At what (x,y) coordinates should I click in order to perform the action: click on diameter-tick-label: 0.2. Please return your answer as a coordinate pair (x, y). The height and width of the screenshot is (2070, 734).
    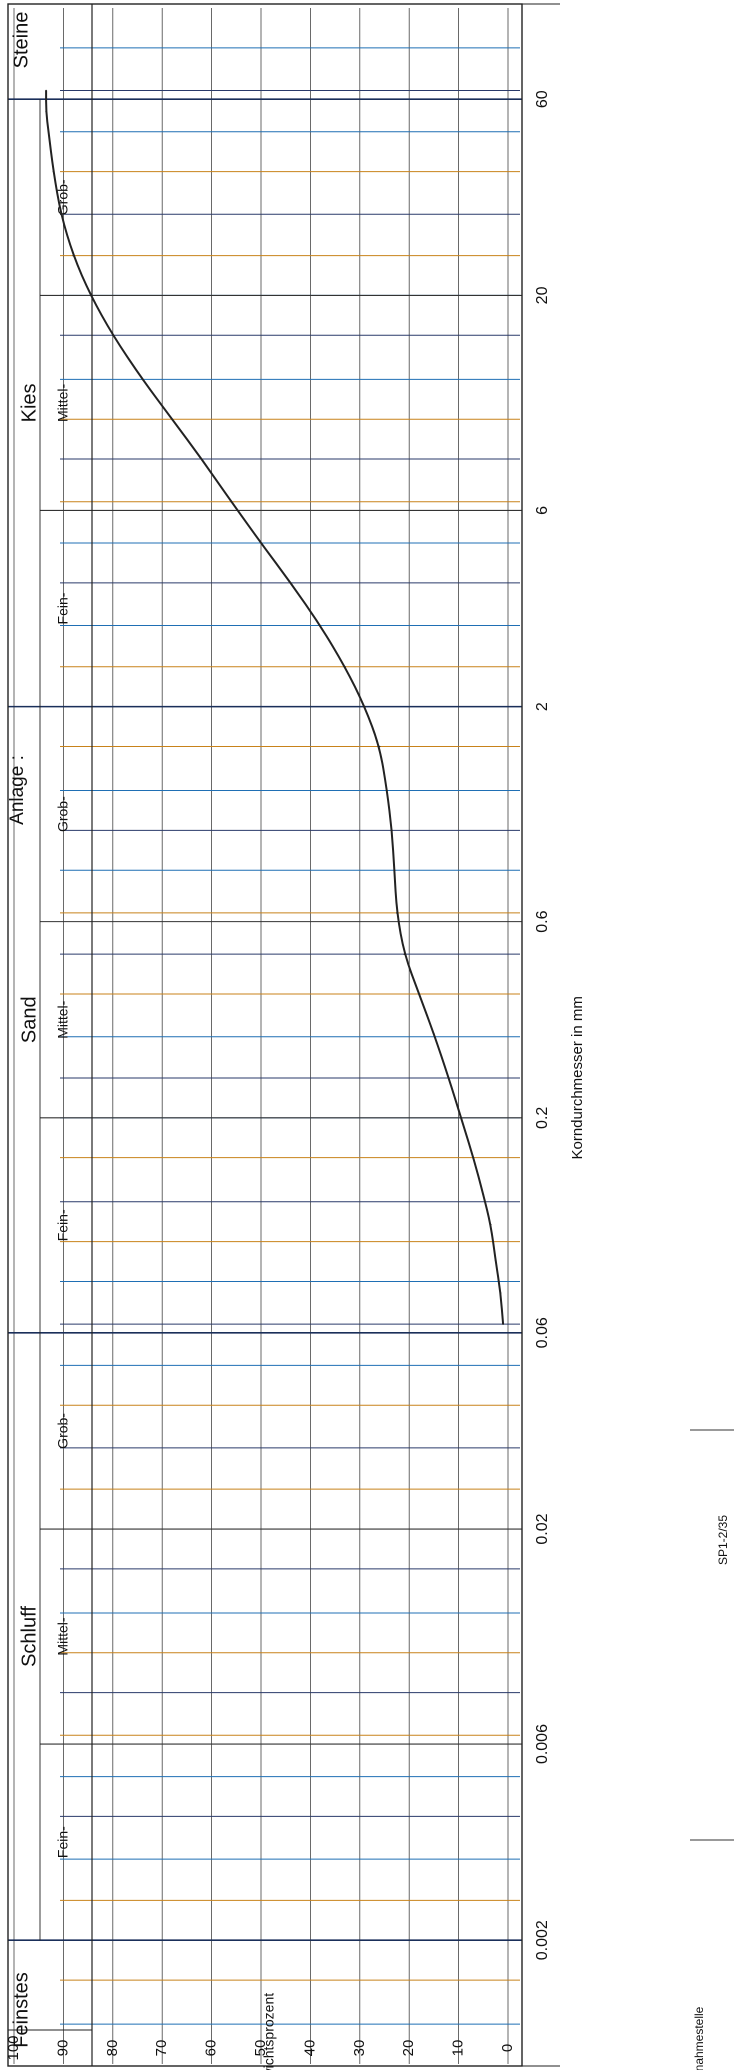
    Looking at the image, I should click on (542, 1118).